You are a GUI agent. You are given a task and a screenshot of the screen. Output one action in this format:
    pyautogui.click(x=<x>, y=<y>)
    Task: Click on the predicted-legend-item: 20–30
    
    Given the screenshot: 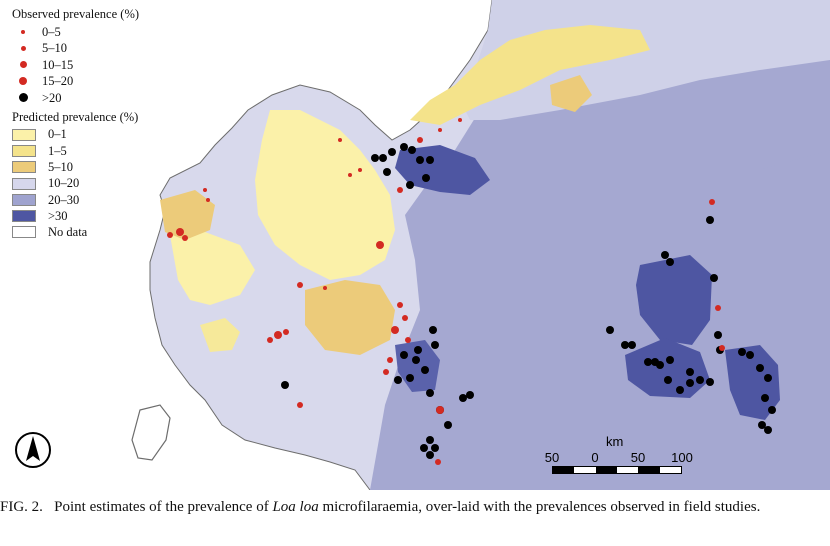 What is the action you would take?
    pyautogui.click(x=75, y=200)
    